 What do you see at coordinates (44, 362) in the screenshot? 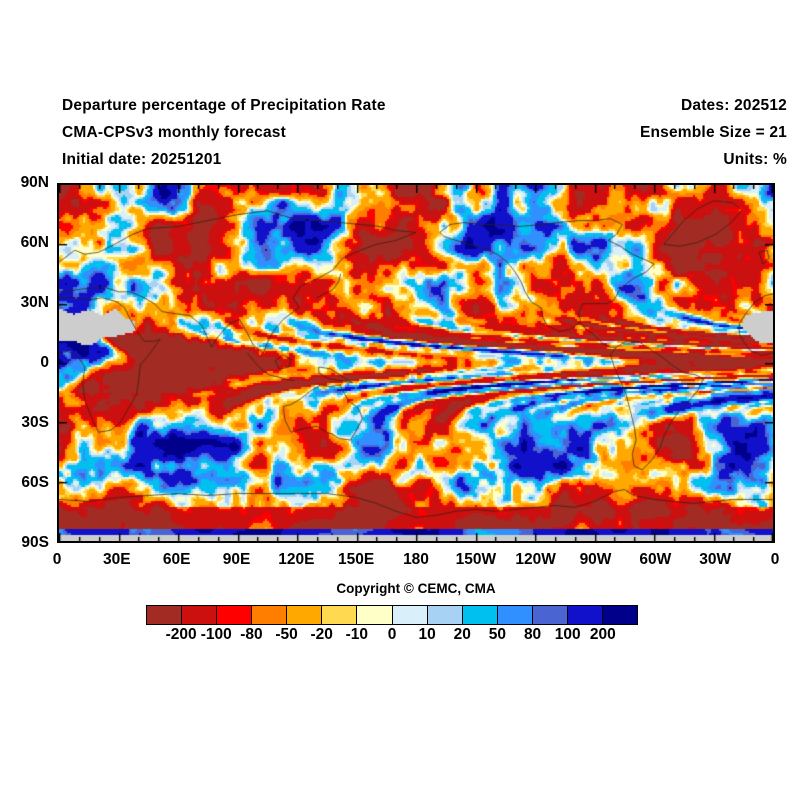
I see `lat-tick-label: 0` at bounding box center [44, 362].